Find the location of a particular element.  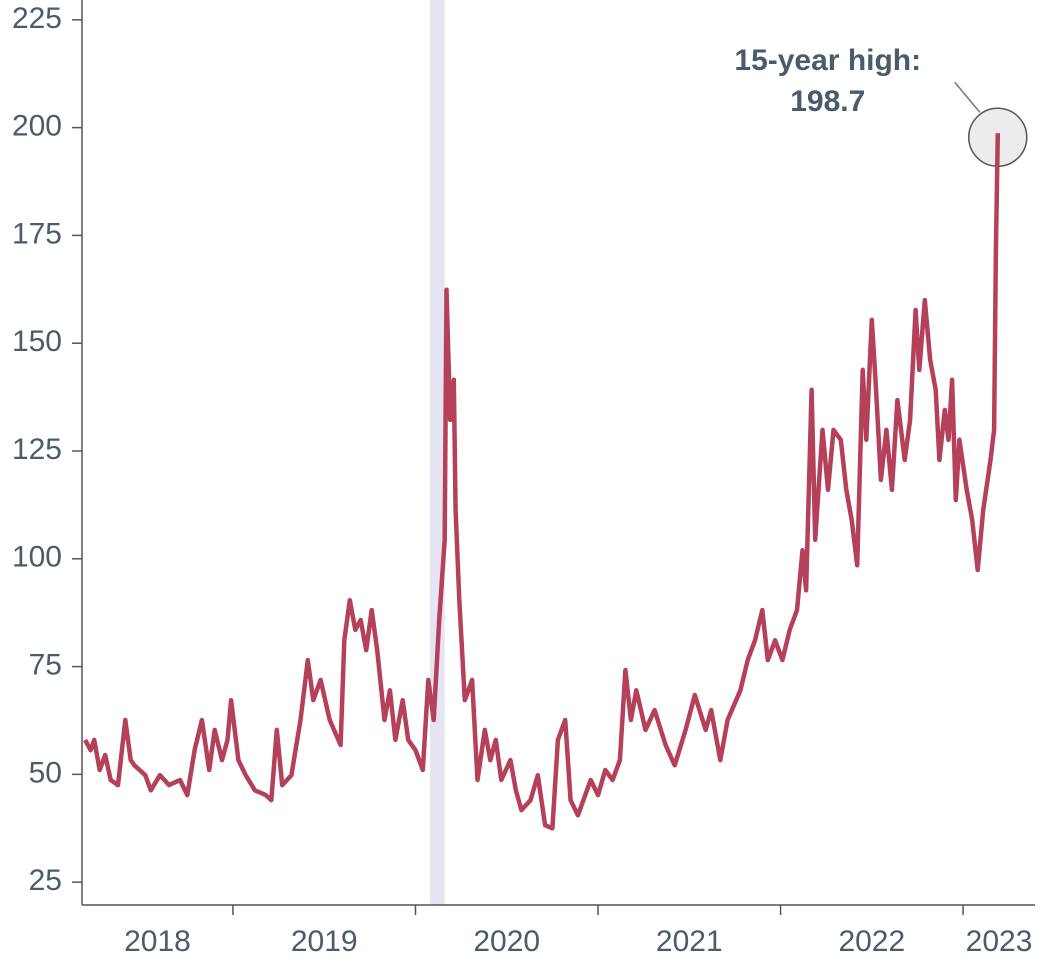

x-tick-label: 2020 is located at coordinates (506, 941).